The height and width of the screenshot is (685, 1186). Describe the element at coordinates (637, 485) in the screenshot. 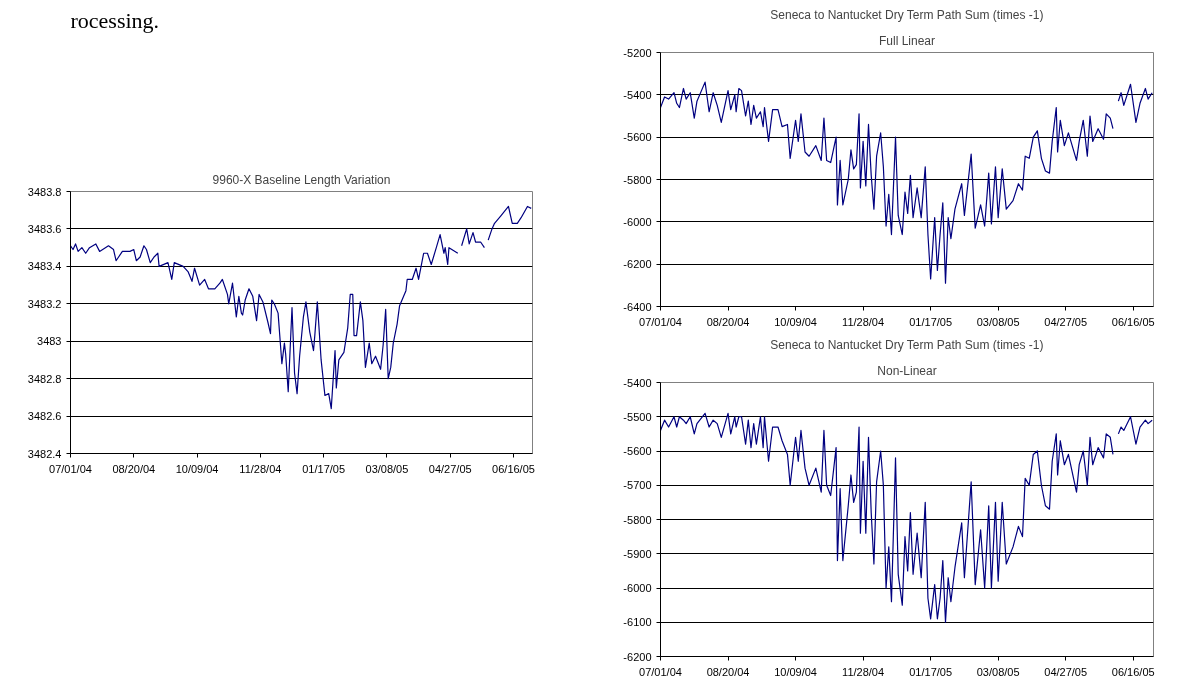

I see `y-tick-label: -5700` at that location.